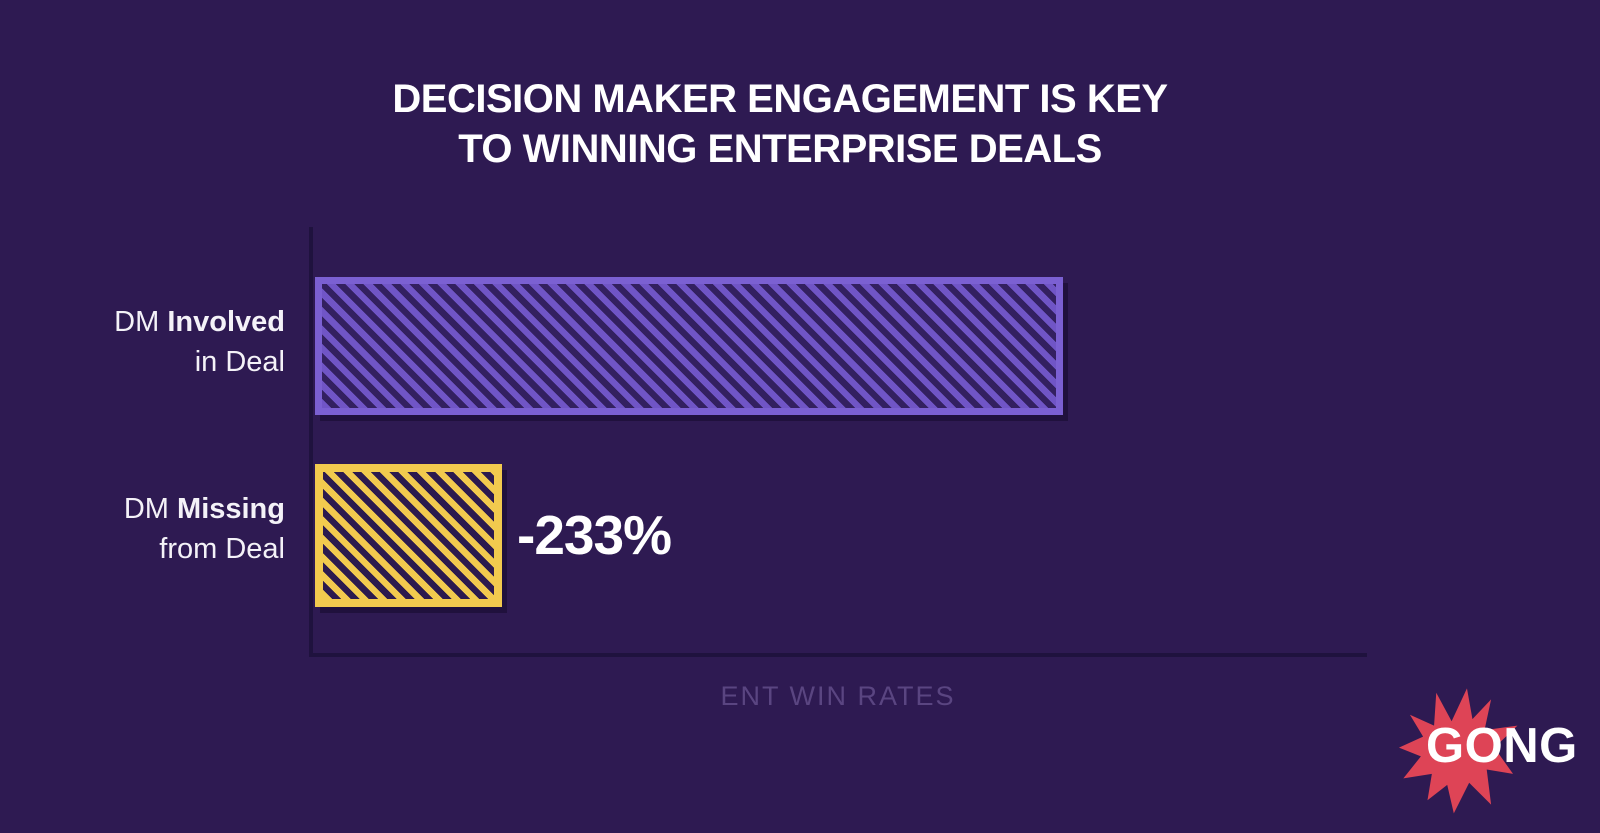 This screenshot has width=1600, height=833. I want to click on y-axis-line, so click(311, 442).